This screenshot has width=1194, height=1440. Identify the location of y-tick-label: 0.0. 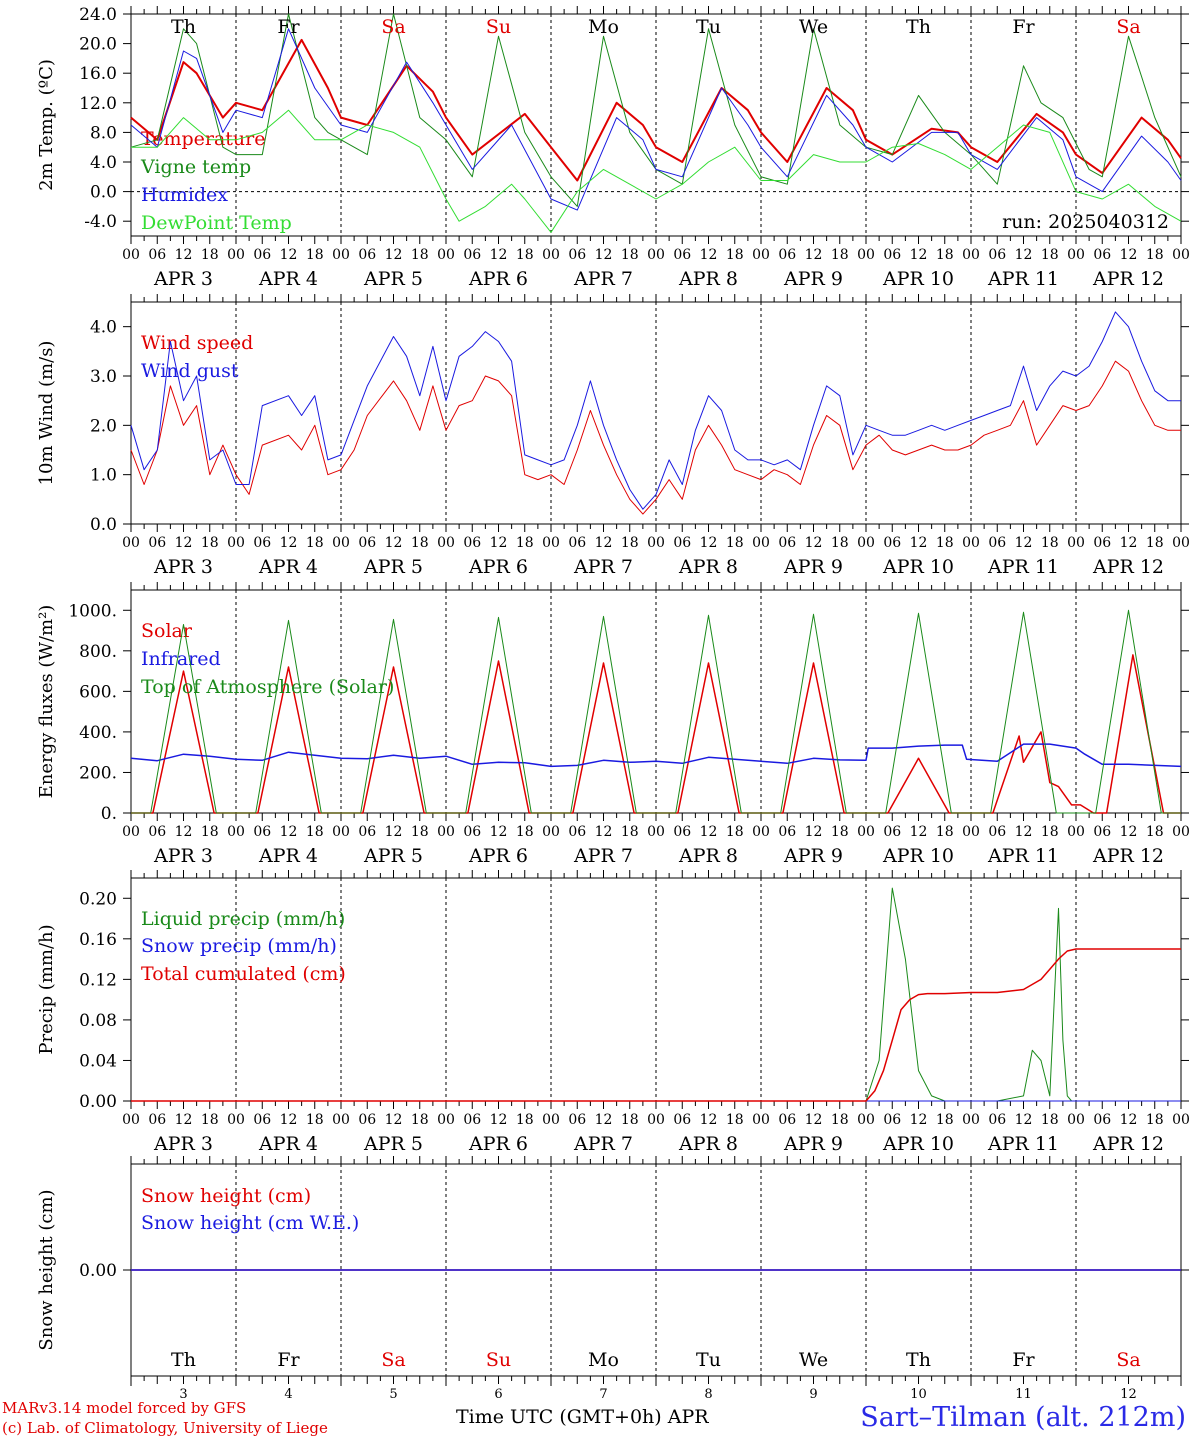
(103, 193).